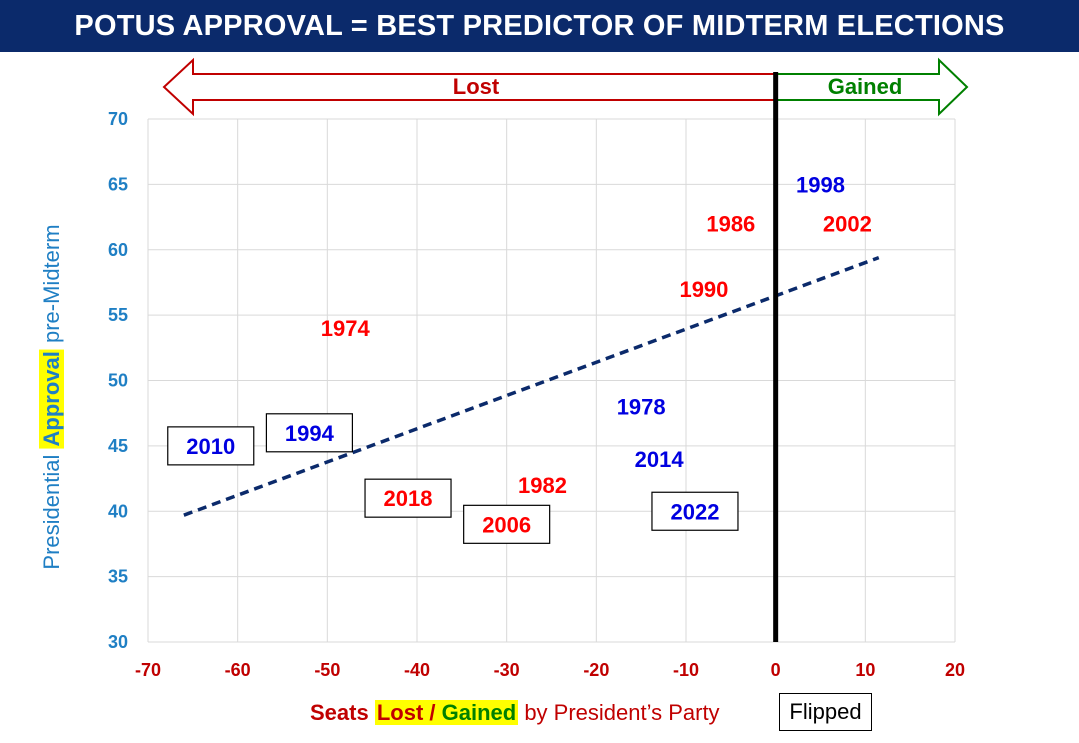  I want to click on y-tick-label: 50, so click(118, 381).